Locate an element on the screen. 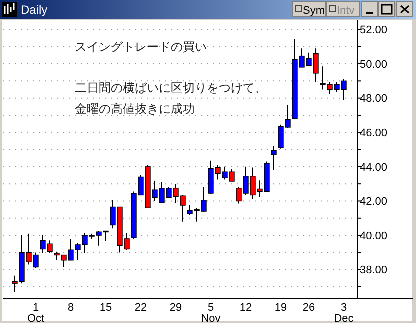 The height and width of the screenshot is (323, 416). x-tick-label: 3 Dec is located at coordinates (344, 312).